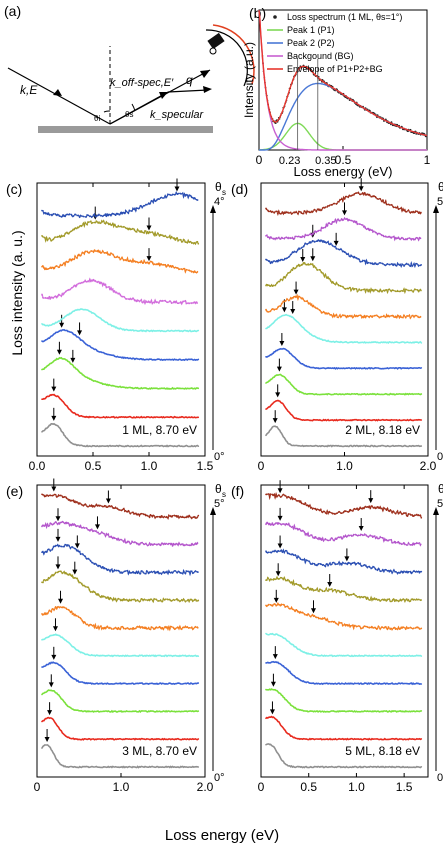 This screenshot has height=853, width=443. Describe the element at coordinates (230, 55) in the screenshot. I see `detector-icon` at that location.